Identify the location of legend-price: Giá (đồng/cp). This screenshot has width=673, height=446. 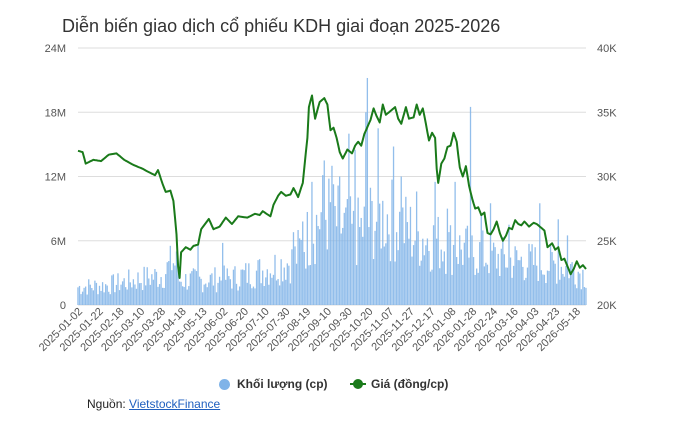
(399, 384).